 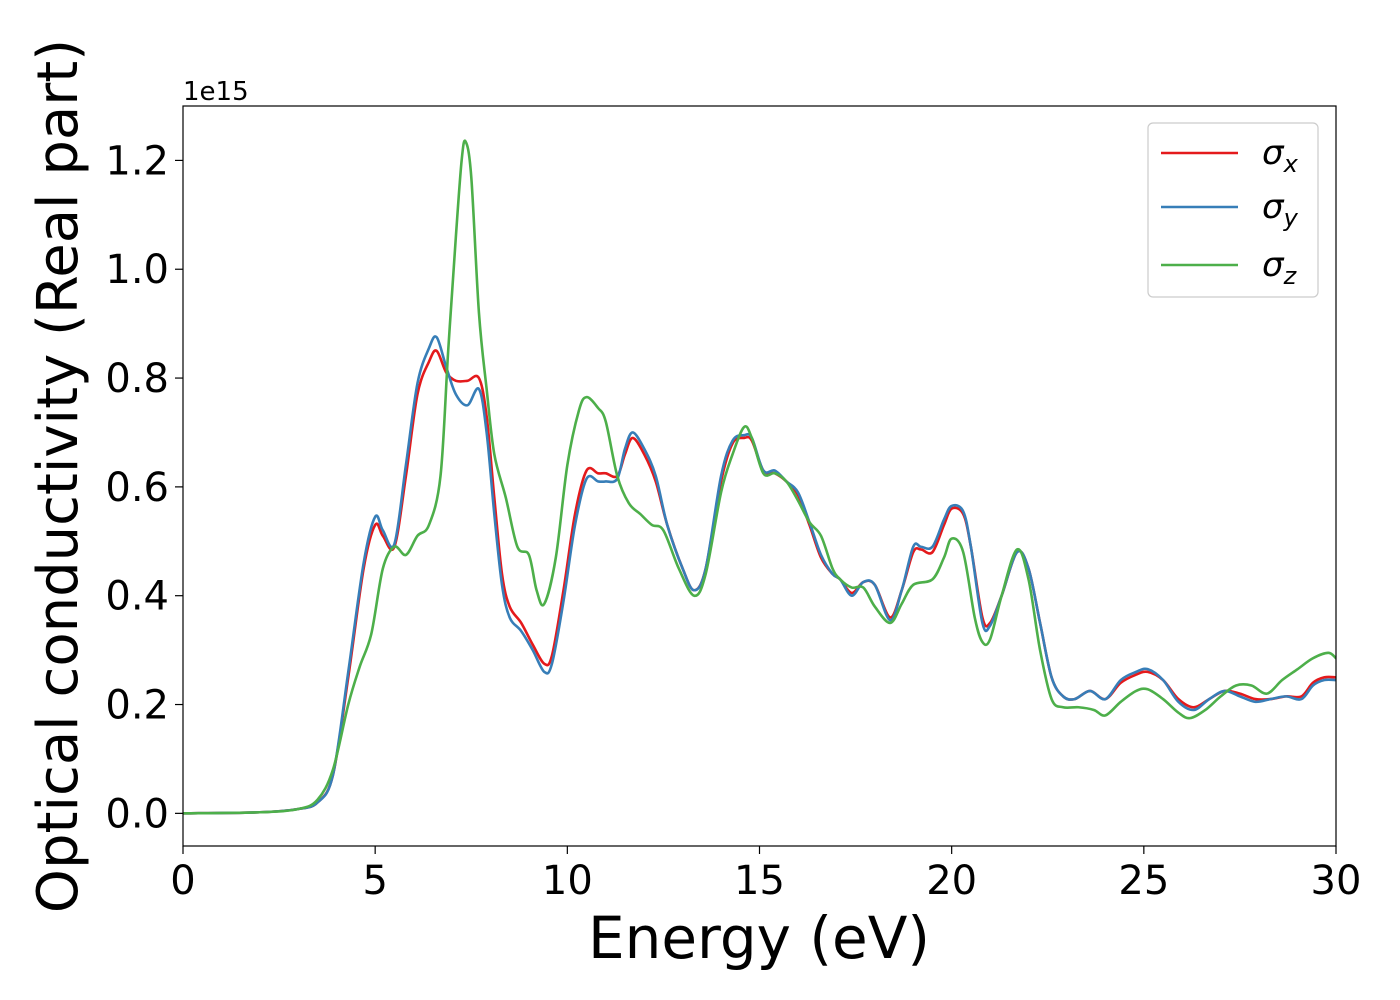 I want to click on legend-label-y: σy, so click(x=1280, y=209).